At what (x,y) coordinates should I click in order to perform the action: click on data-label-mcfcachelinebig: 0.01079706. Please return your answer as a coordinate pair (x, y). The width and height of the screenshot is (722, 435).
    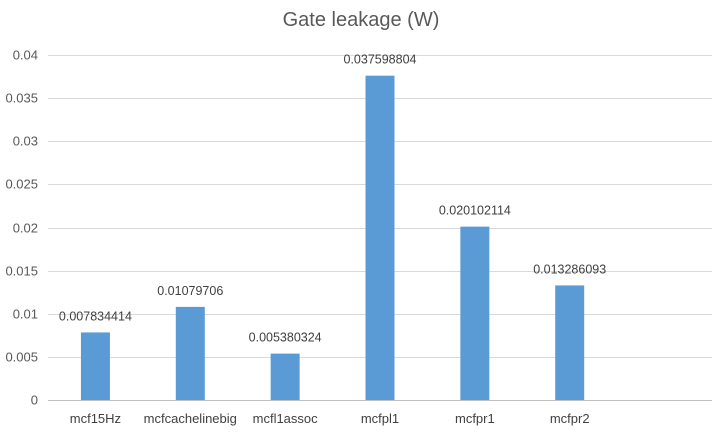
    Looking at the image, I should click on (190, 291).